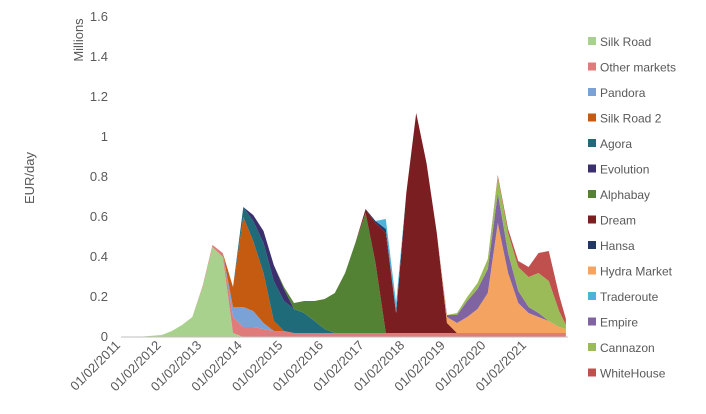  I want to click on legend-label: Silk Road 2, so click(631, 119).